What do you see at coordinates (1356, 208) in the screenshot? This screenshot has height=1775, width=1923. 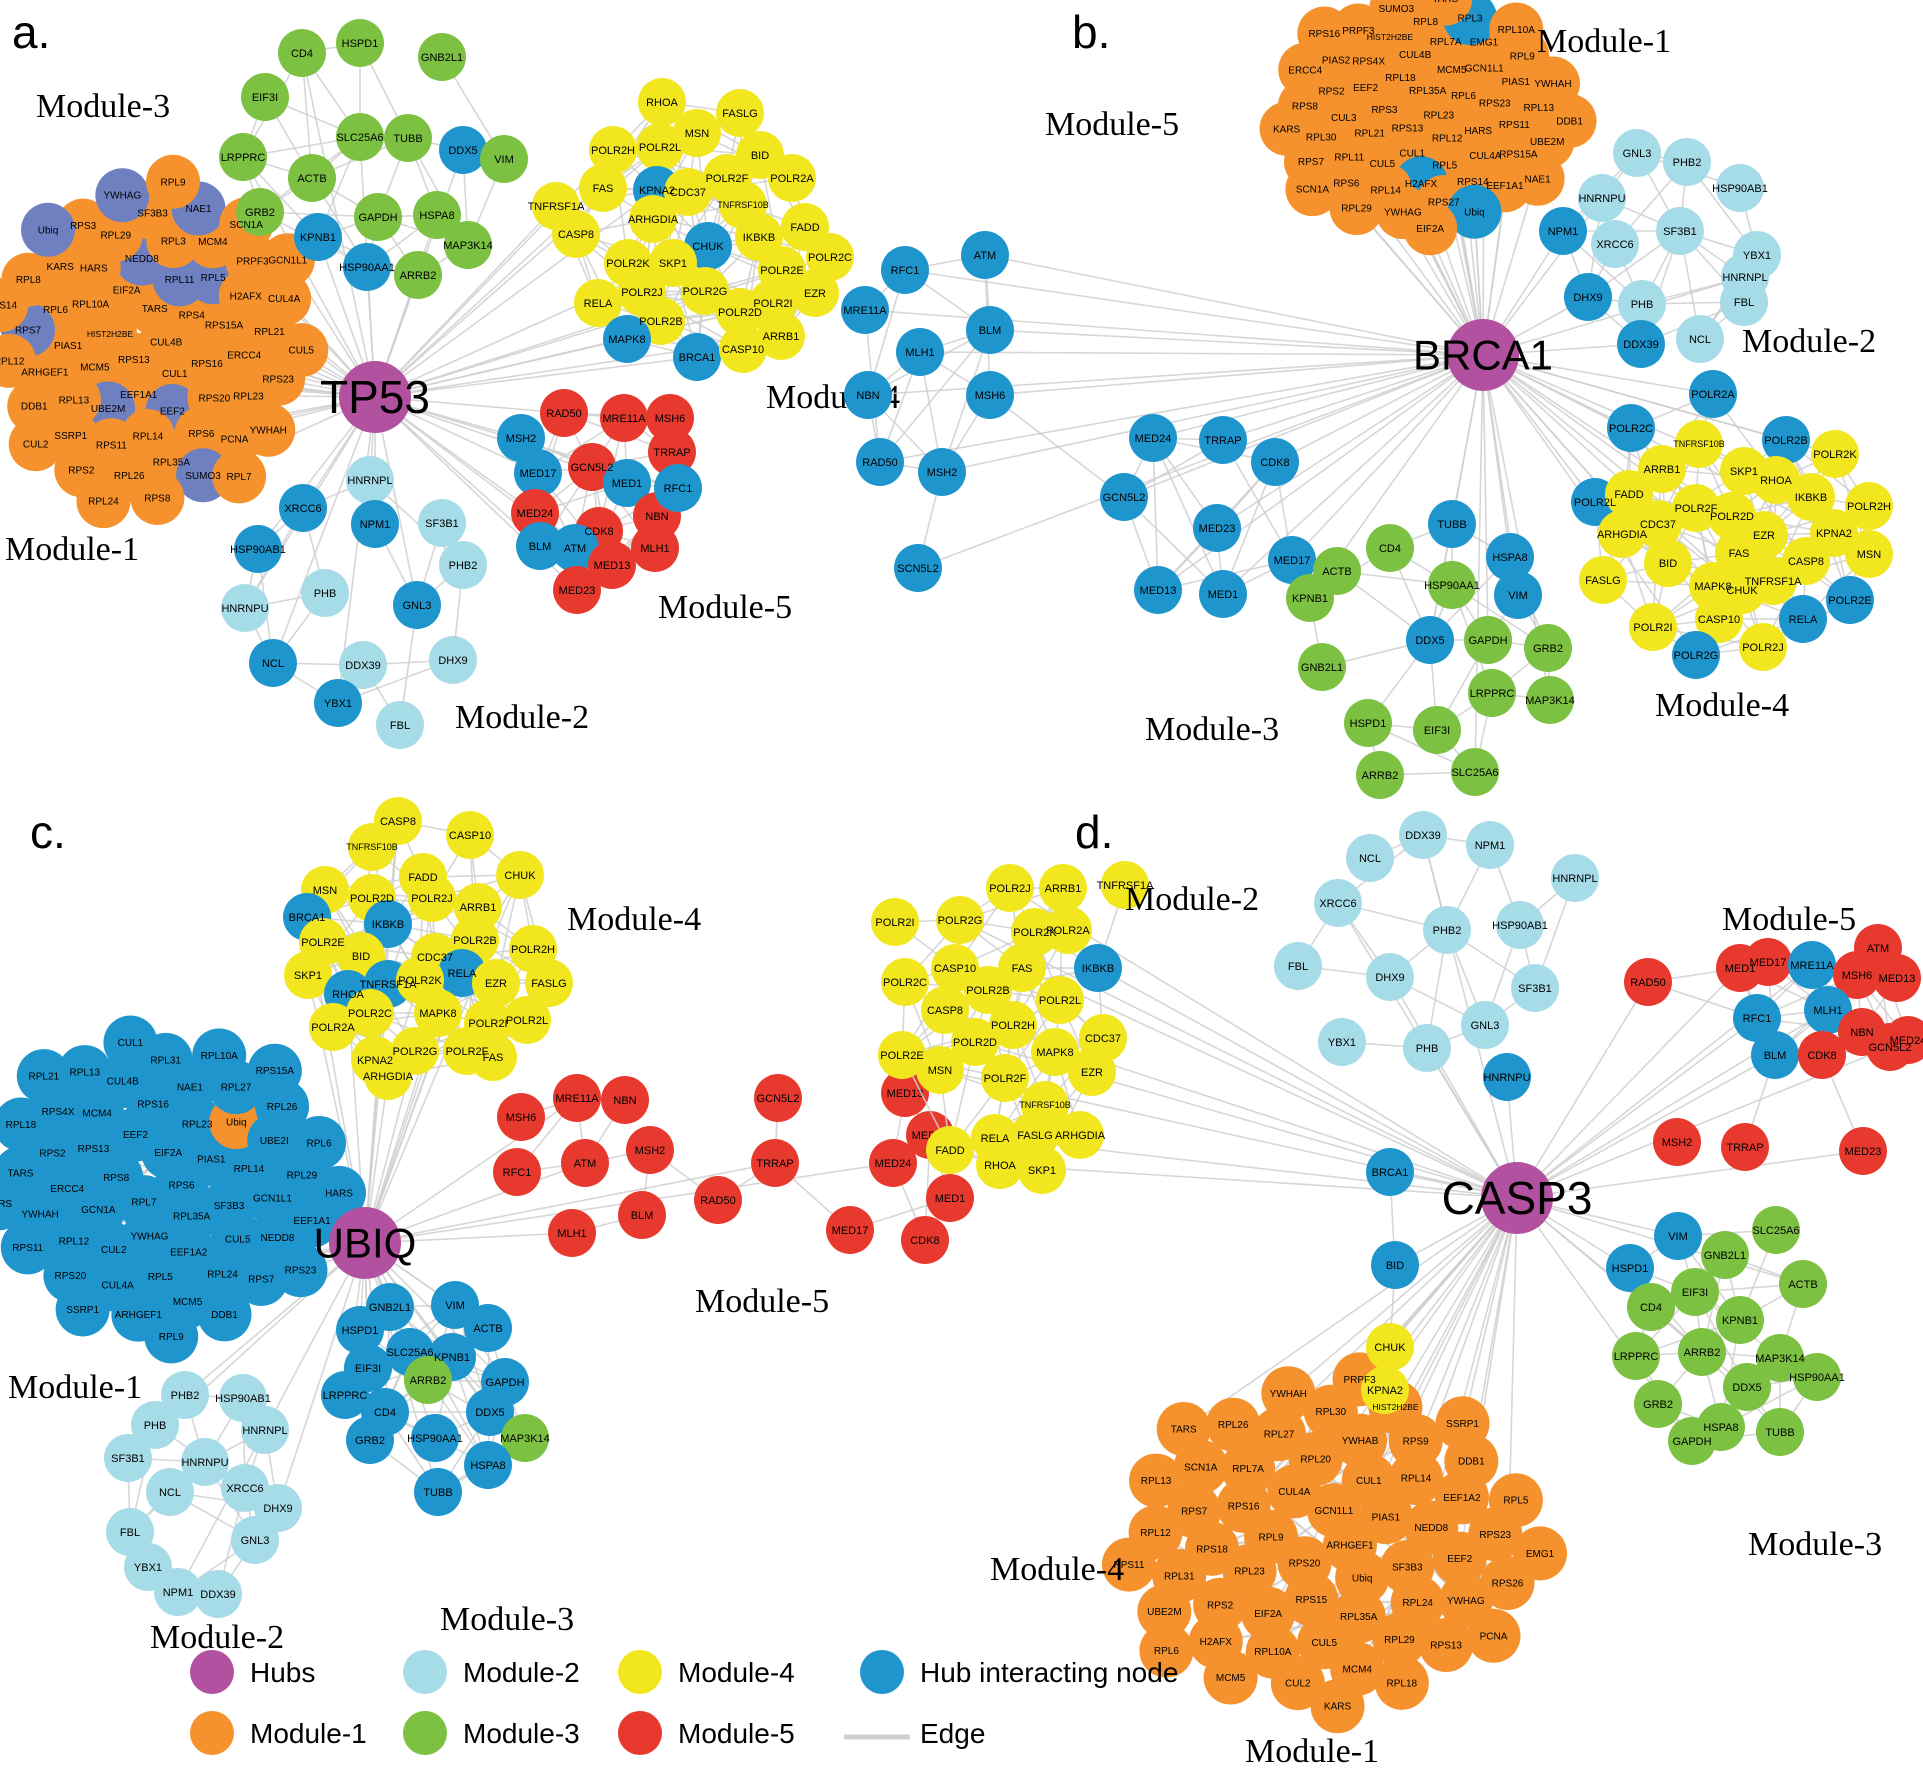 I see `node-RPL29` at bounding box center [1356, 208].